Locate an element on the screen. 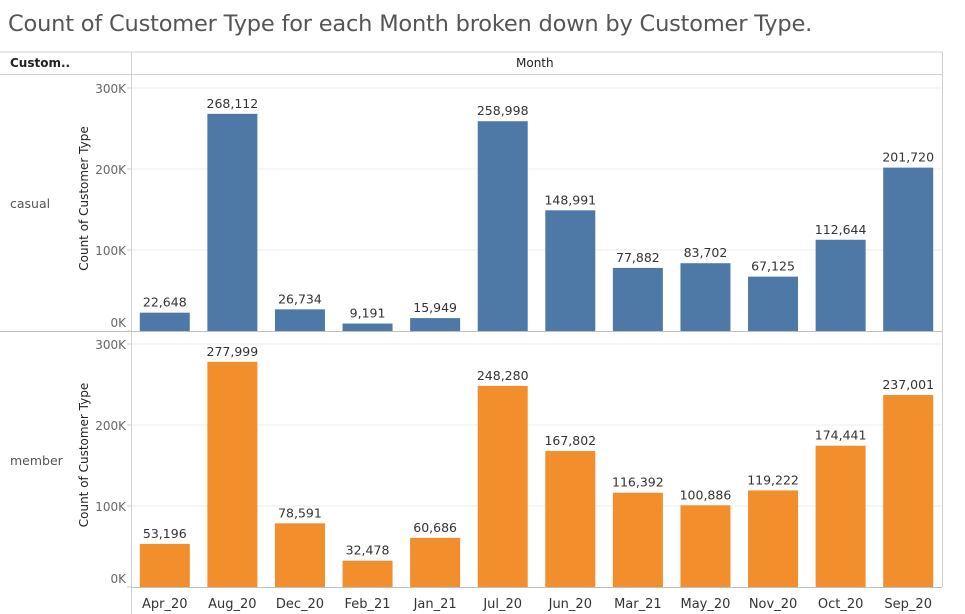 This screenshot has height=614, width=965. data-label-member-Oct_20: 174,441 is located at coordinates (841, 435).